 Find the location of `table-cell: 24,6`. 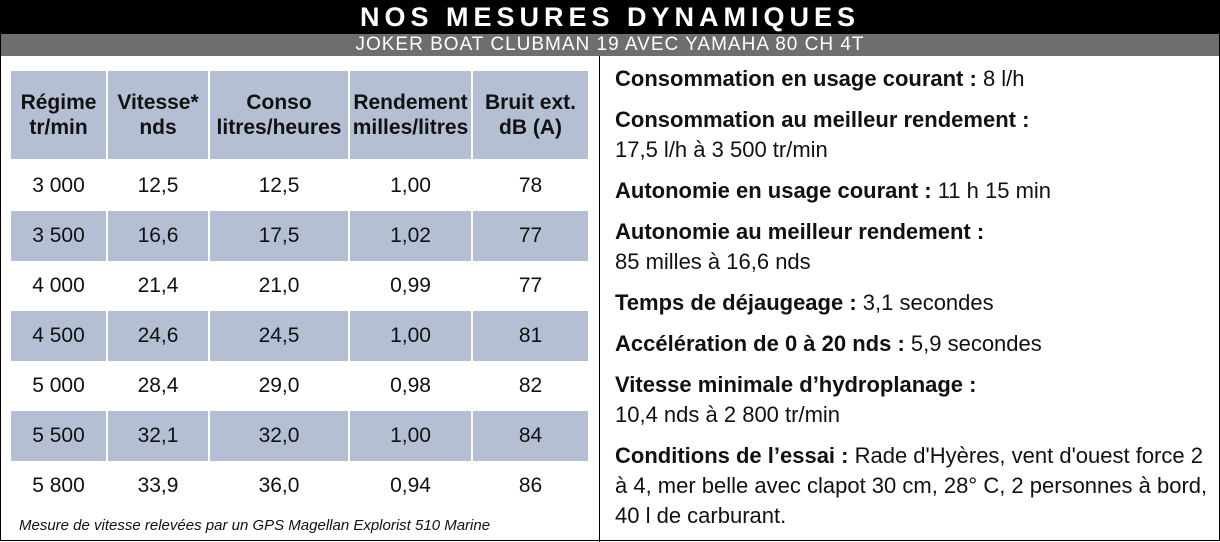

table-cell: 24,6 is located at coordinates (158, 336).